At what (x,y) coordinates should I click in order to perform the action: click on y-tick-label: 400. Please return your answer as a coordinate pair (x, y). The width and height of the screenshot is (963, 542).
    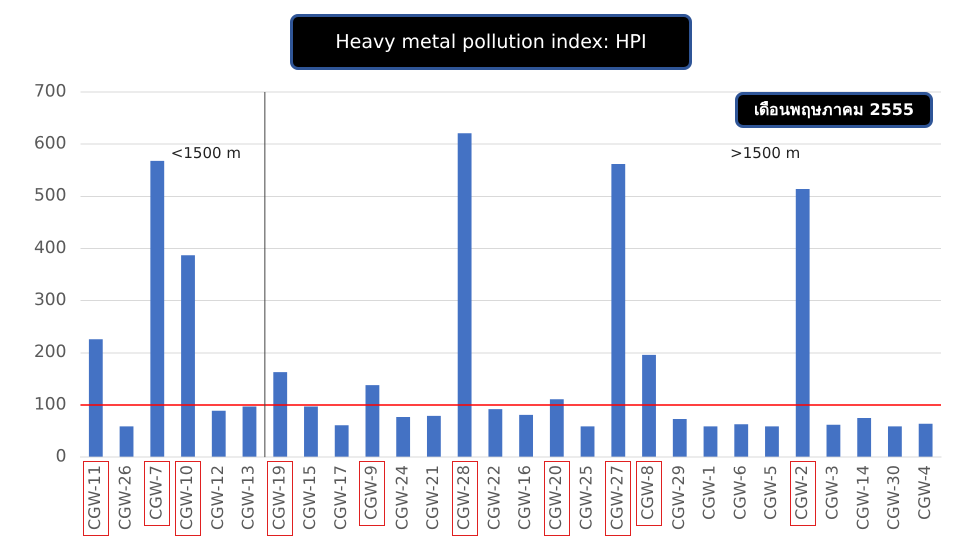
    Looking at the image, I should click on (50, 248).